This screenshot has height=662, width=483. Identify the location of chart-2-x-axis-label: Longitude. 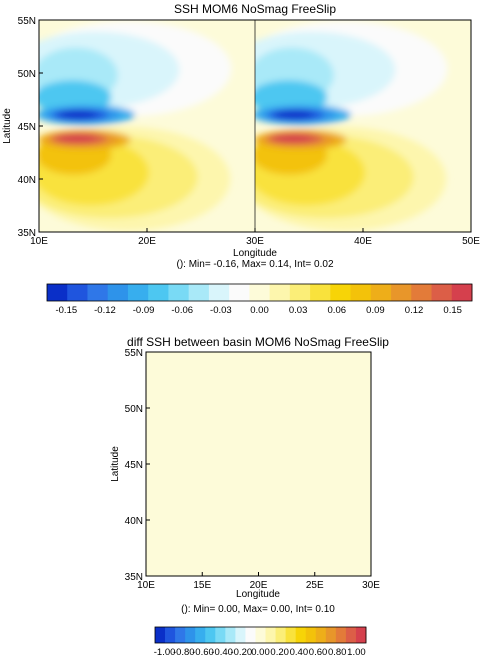
(258, 594).